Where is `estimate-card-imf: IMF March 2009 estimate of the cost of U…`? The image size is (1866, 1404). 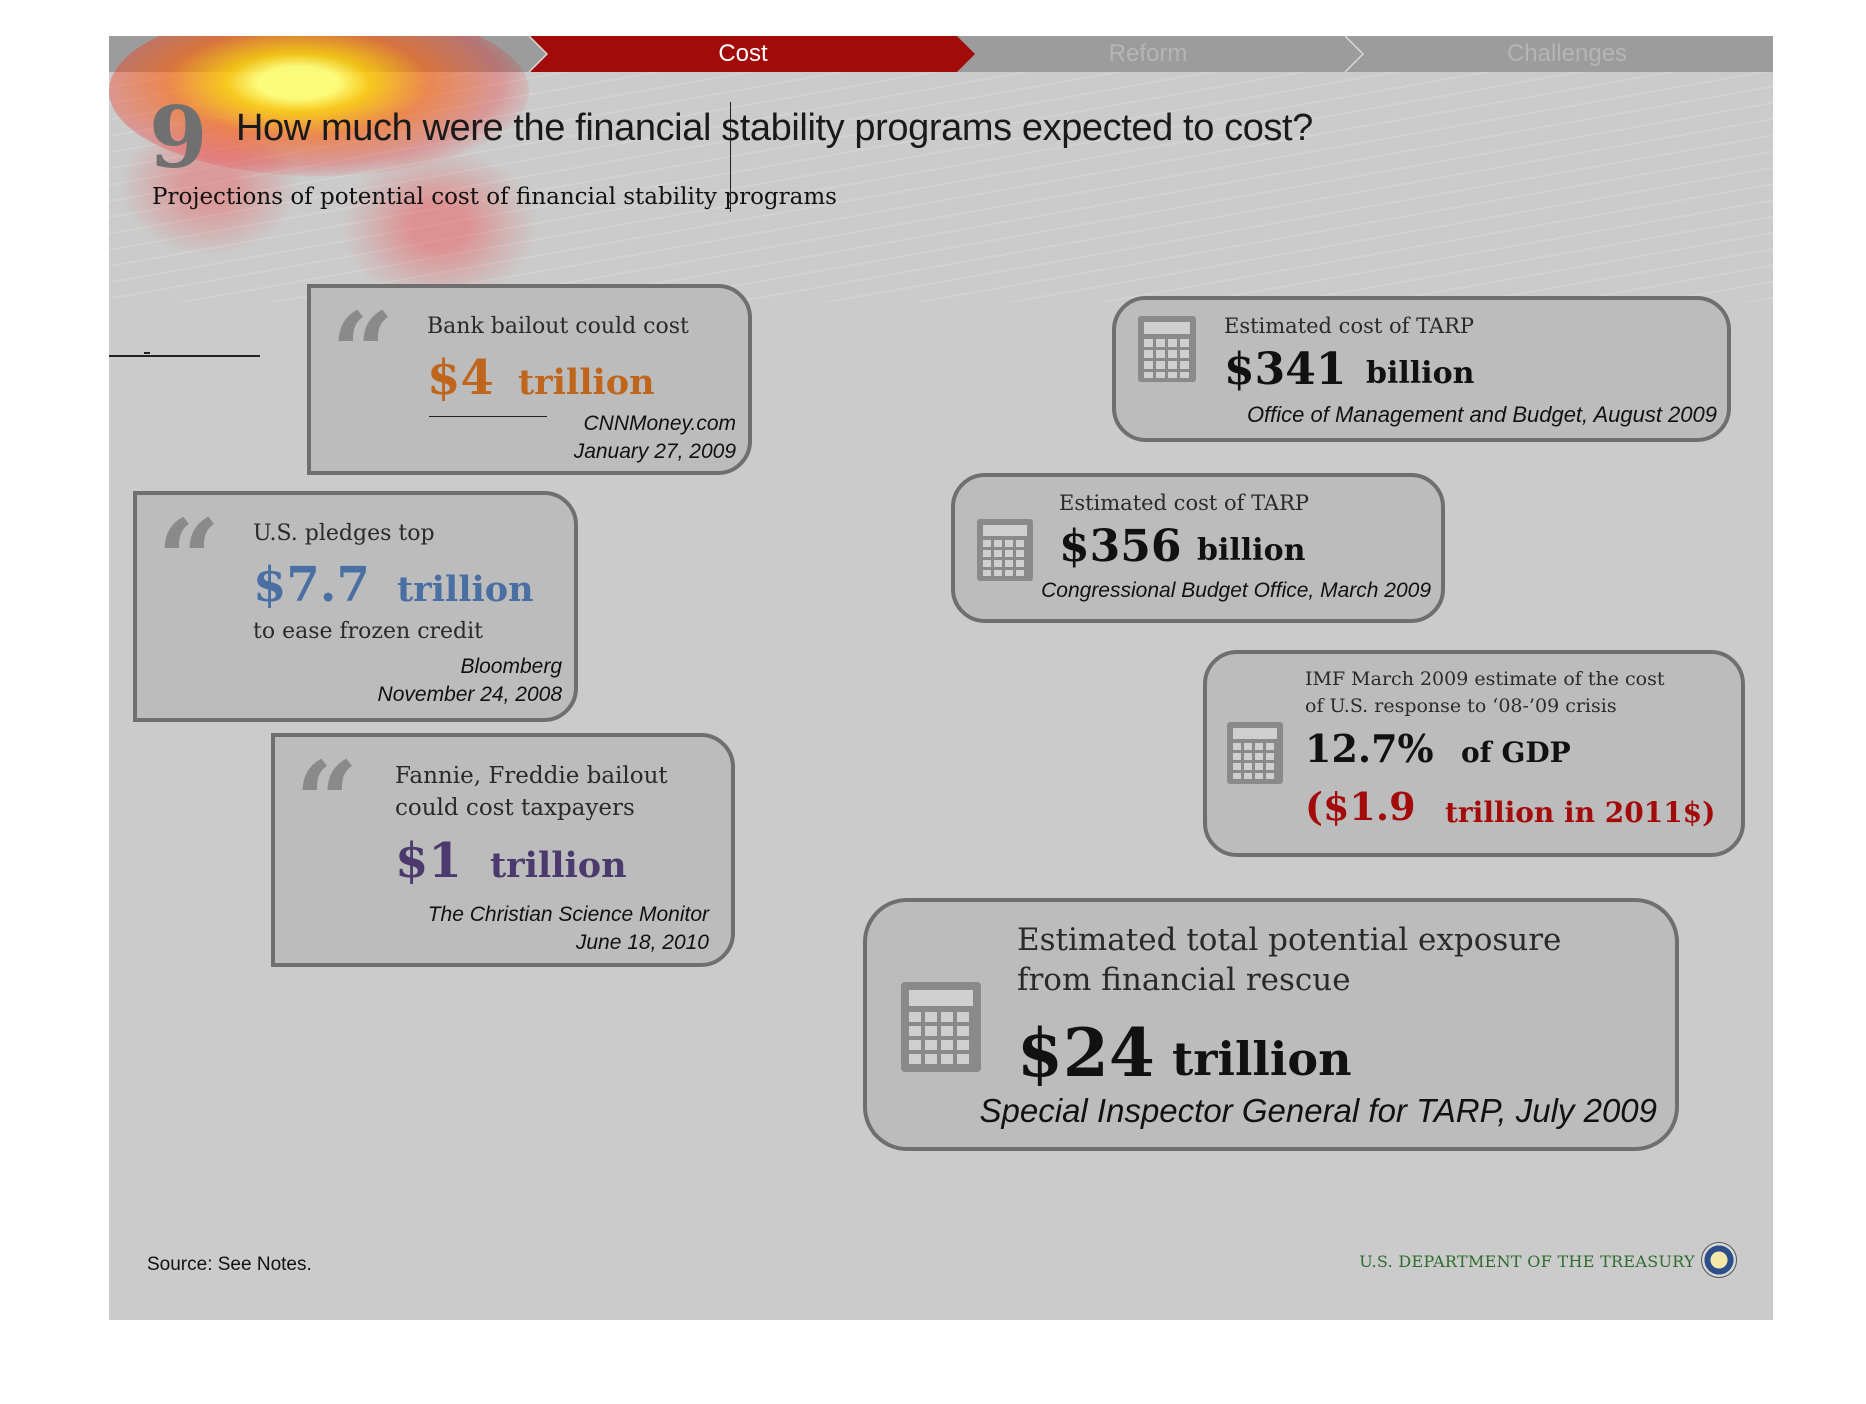
estimate-card-imf: IMF March 2009 estimate of the cost of U… is located at coordinates (1474, 753).